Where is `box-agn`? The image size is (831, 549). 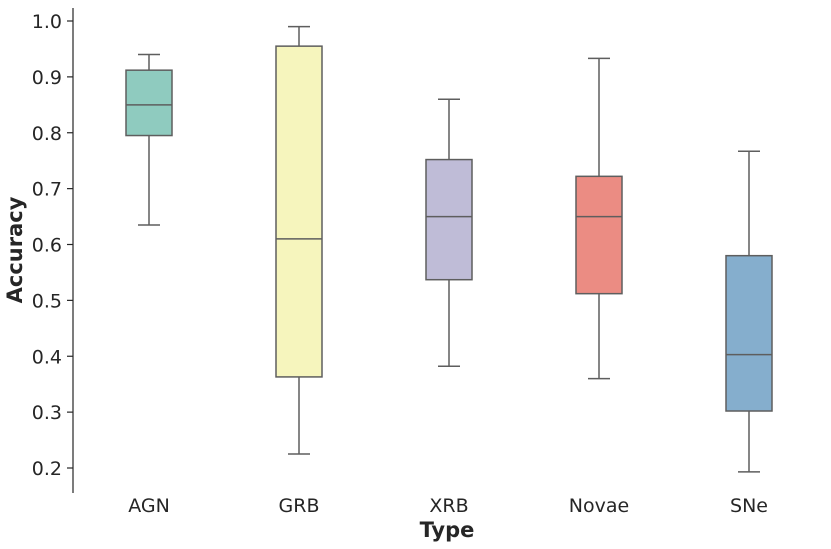 box-agn is located at coordinates (149, 139).